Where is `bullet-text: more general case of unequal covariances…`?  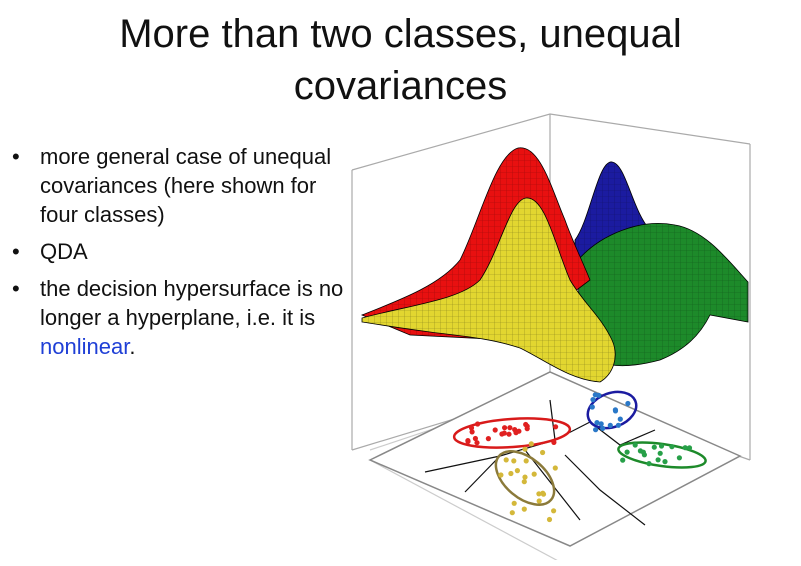
bullet-text: more general case of unequal covariances… is located at coordinates (186, 185).